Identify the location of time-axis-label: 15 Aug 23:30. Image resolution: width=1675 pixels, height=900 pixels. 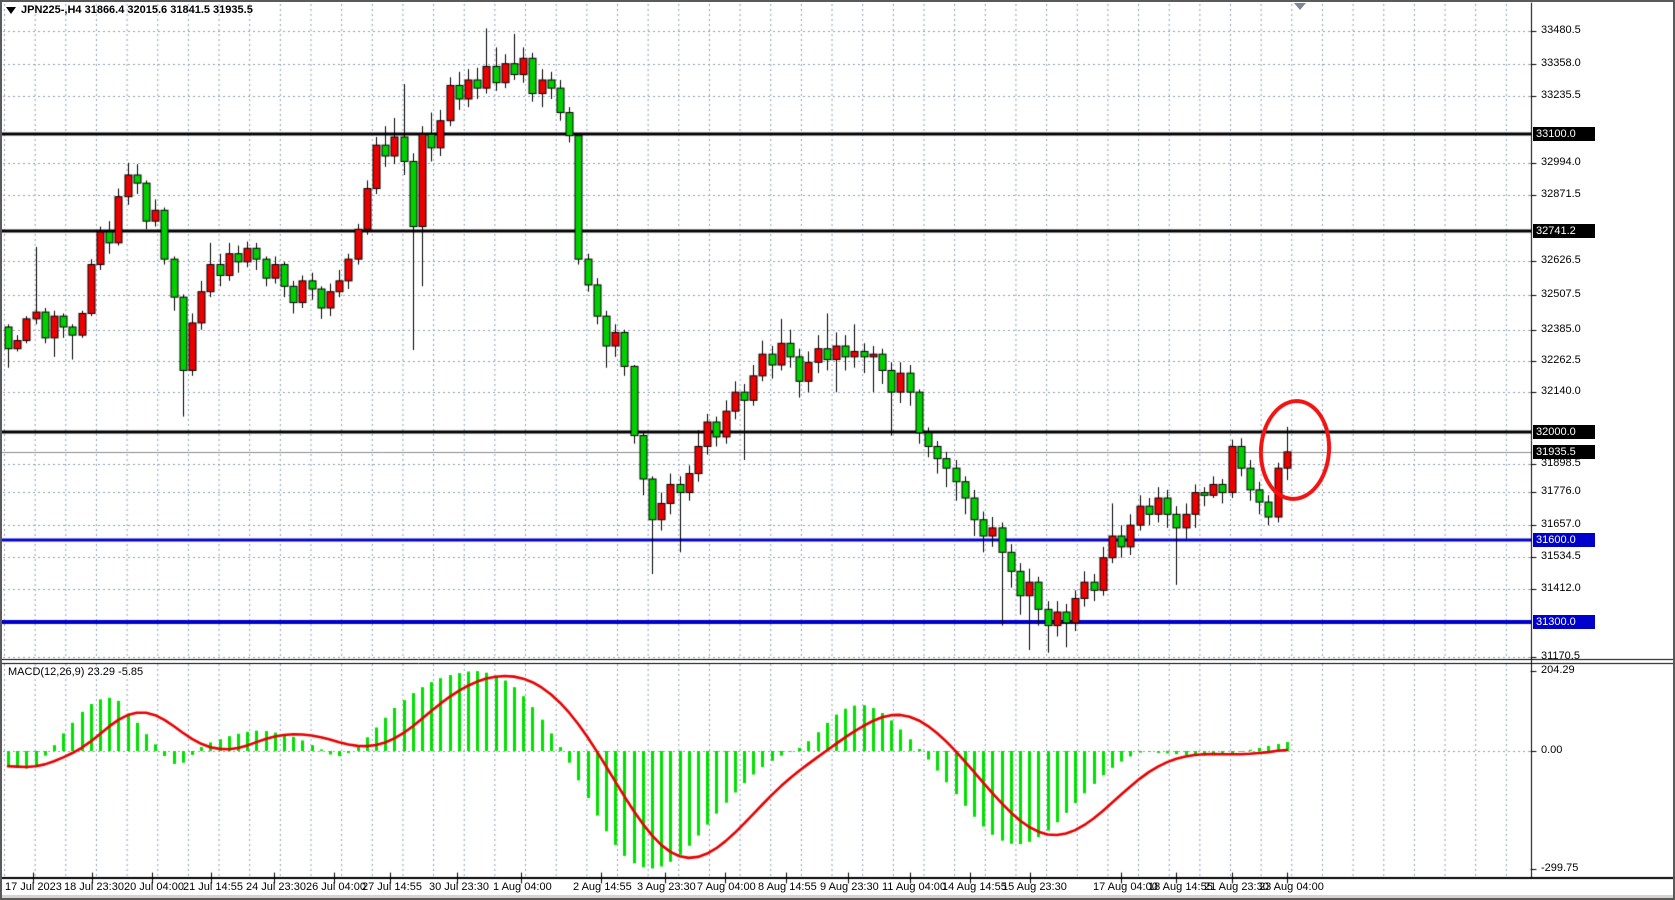
(1034, 887).